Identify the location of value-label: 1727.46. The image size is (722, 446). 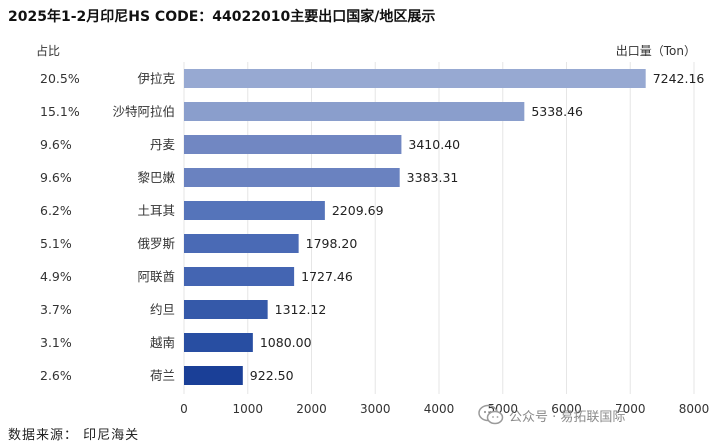
(327, 276).